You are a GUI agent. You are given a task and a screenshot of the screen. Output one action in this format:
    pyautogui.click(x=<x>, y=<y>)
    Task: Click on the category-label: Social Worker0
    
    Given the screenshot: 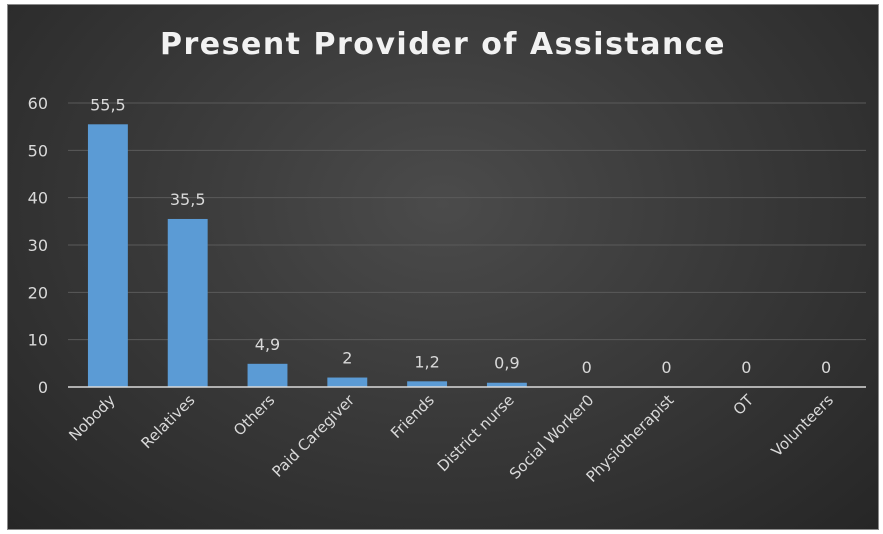 What is the action you would take?
    pyautogui.click(x=552, y=437)
    